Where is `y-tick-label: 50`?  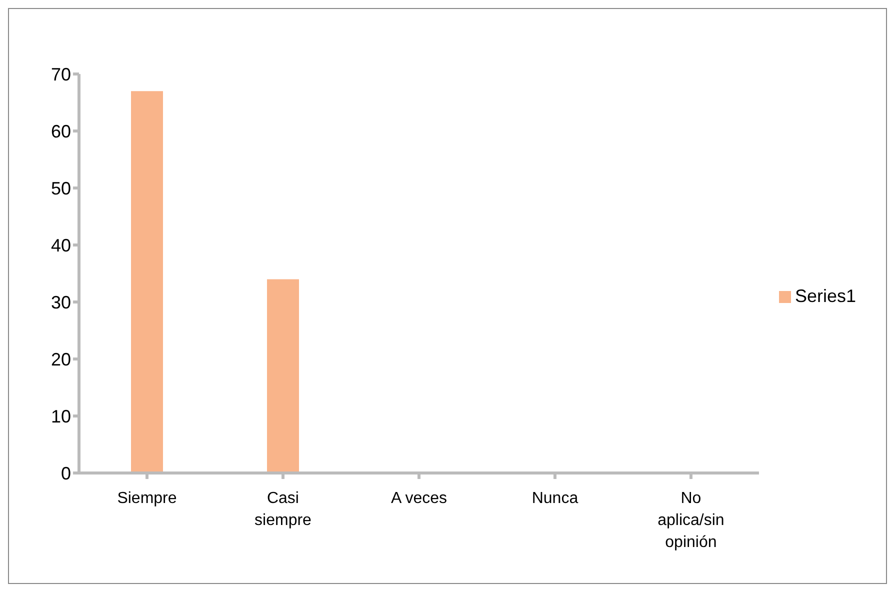 y-tick-label: 50 is located at coordinates (60, 188).